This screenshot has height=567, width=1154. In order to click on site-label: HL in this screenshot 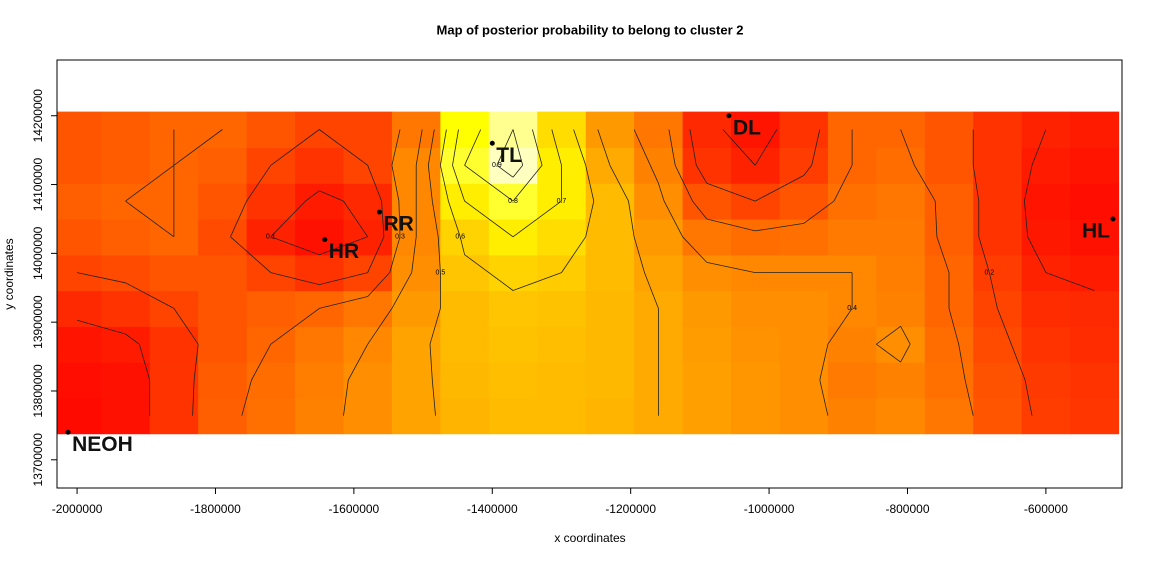, I will do `click(1096, 230)`.